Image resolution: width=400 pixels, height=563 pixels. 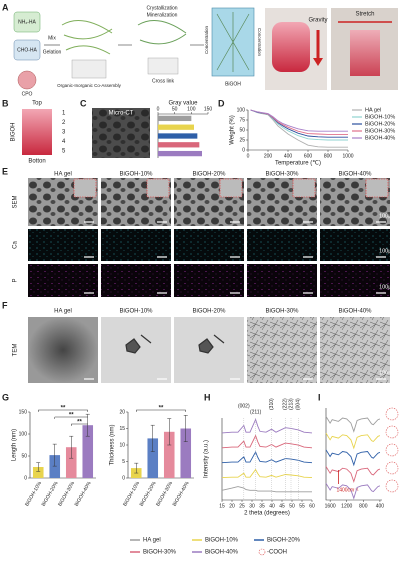 What do you see at coordinates (121, 114) in the screenshot?
I see `label: Micro-CT` at bounding box center [121, 114].